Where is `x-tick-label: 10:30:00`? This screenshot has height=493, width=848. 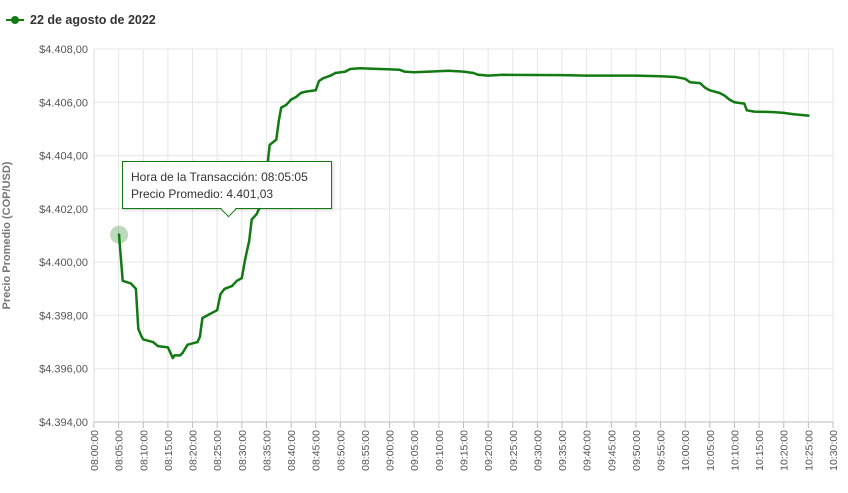
x-tick-label: 10:30:00 is located at coordinates (834, 450).